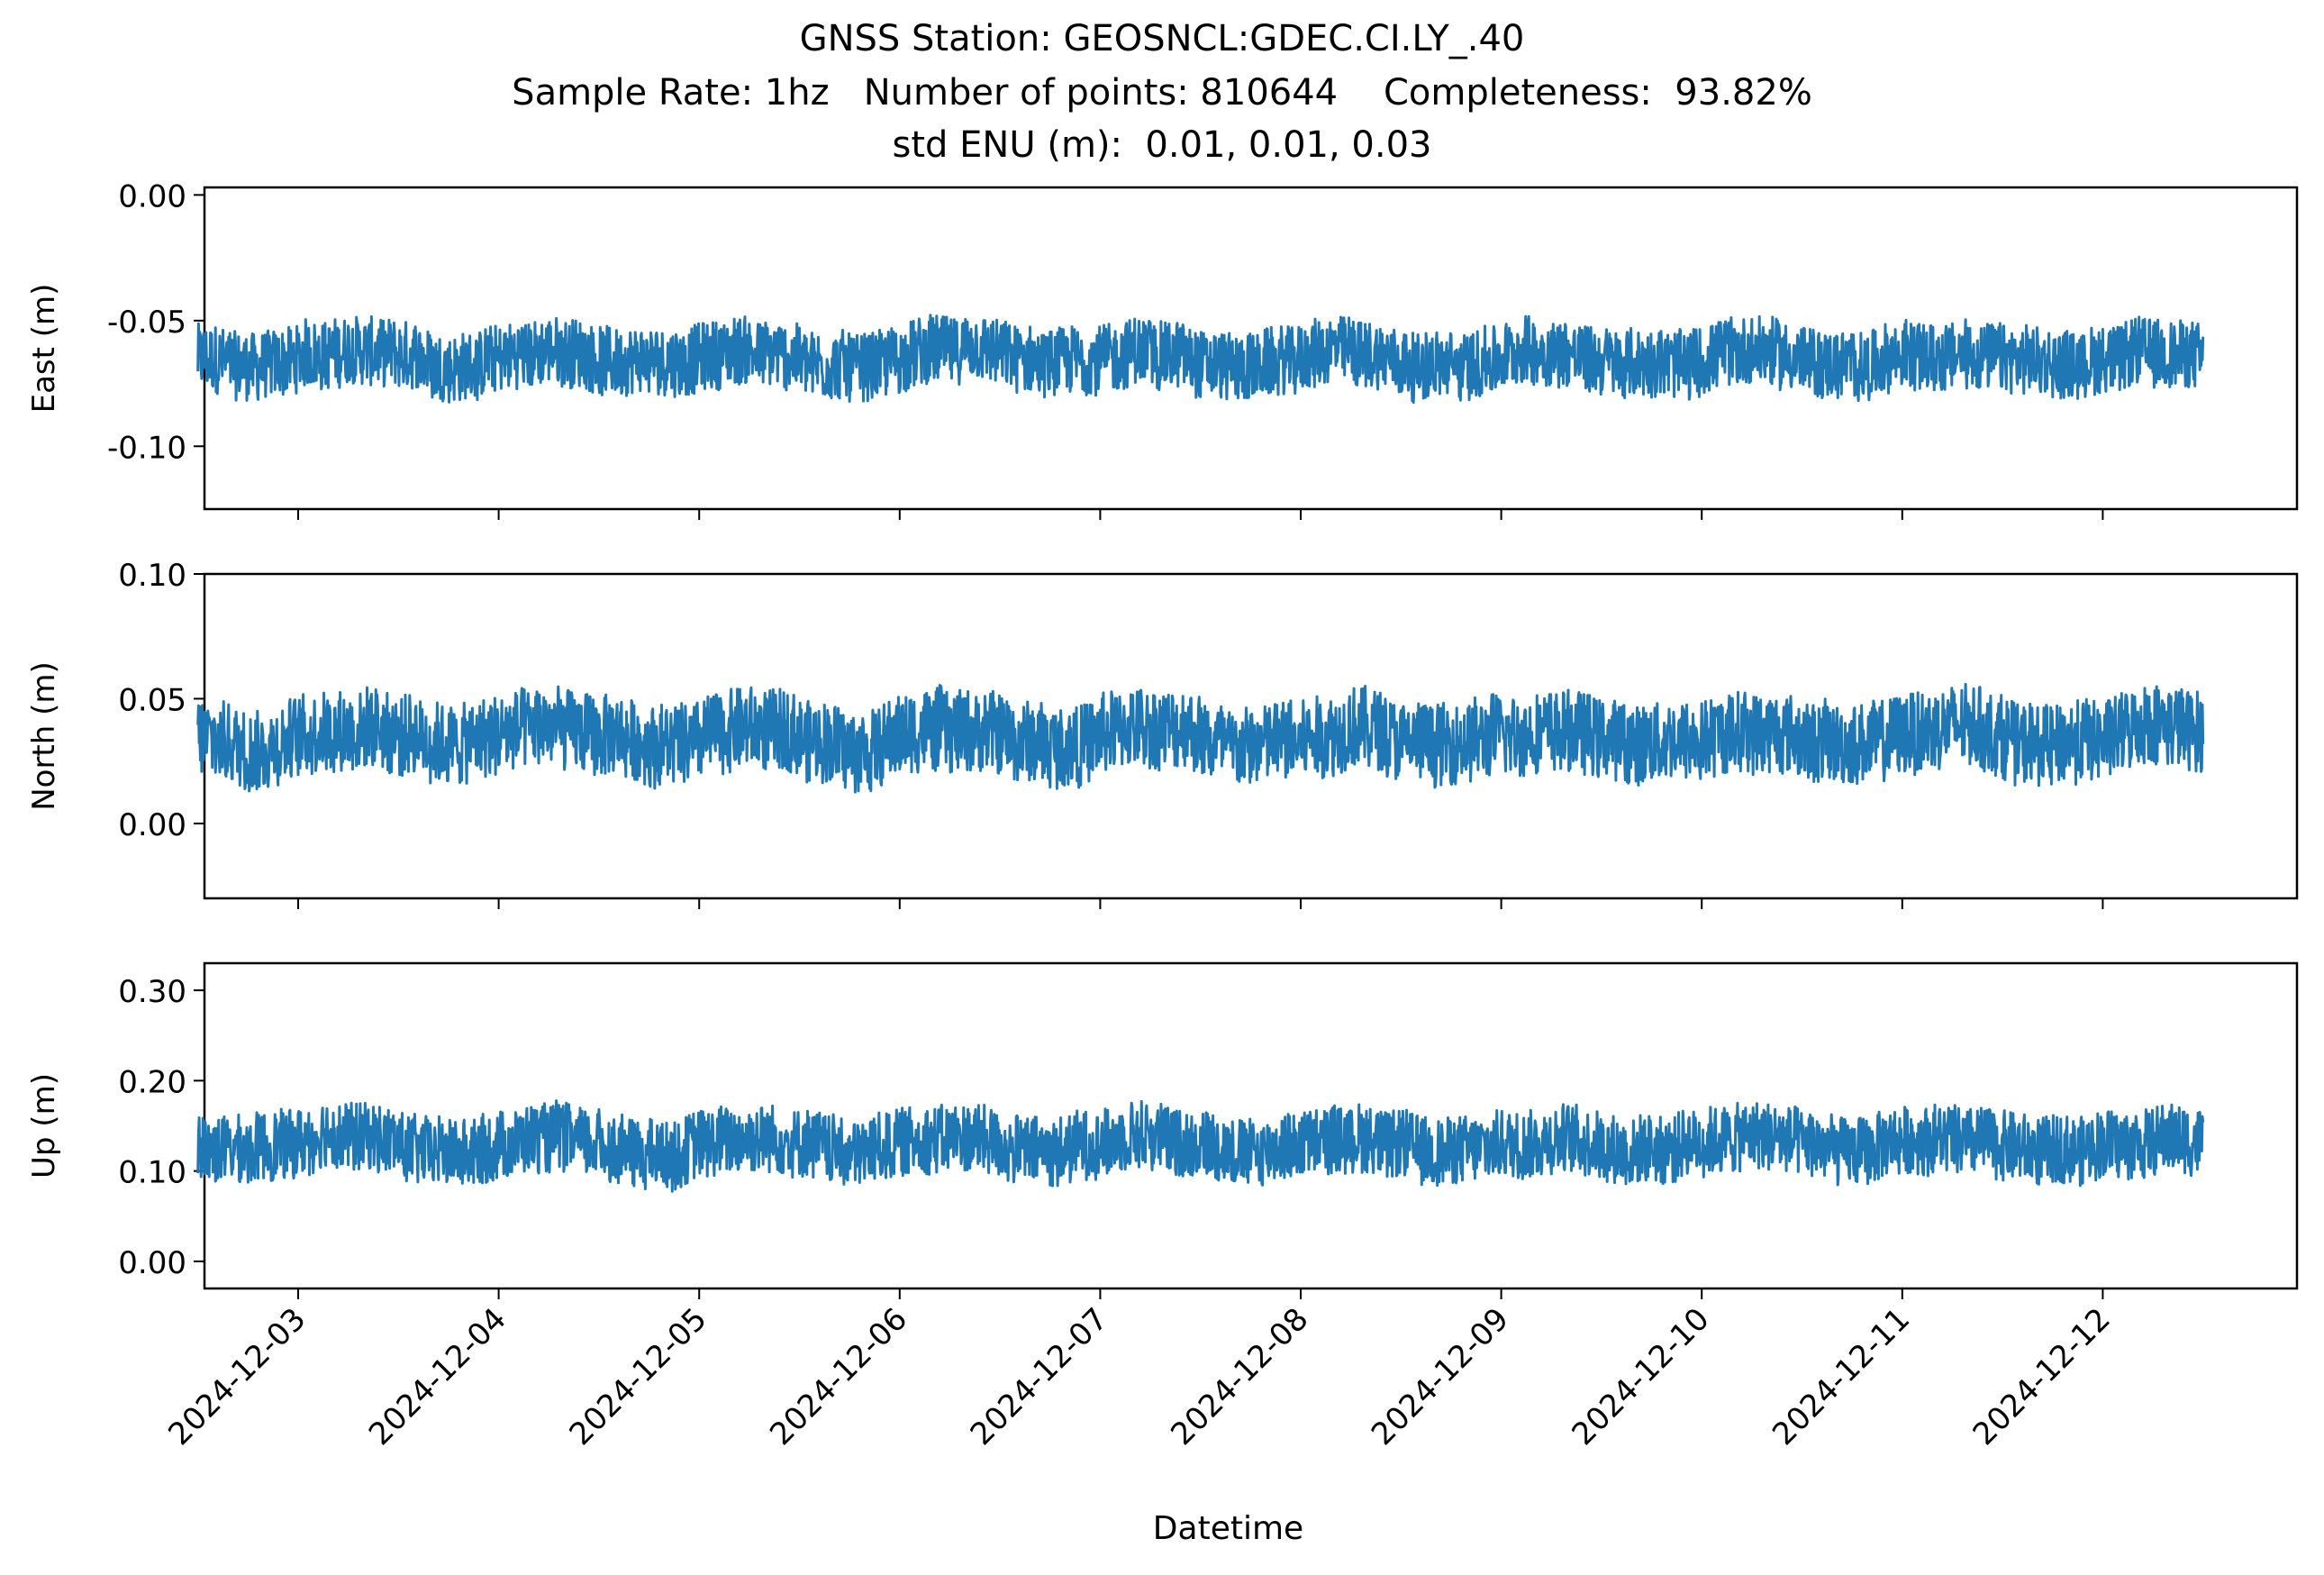  What do you see at coordinates (152, 1082) in the screenshot?
I see `y-tick-label: 0.20` at bounding box center [152, 1082].